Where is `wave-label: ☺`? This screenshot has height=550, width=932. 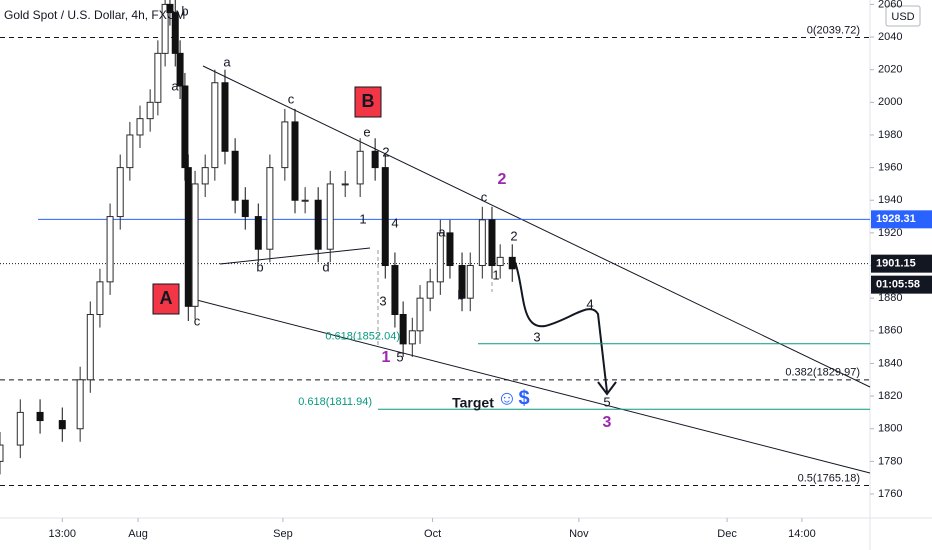
wave-label: ☺ is located at coordinates (507, 398).